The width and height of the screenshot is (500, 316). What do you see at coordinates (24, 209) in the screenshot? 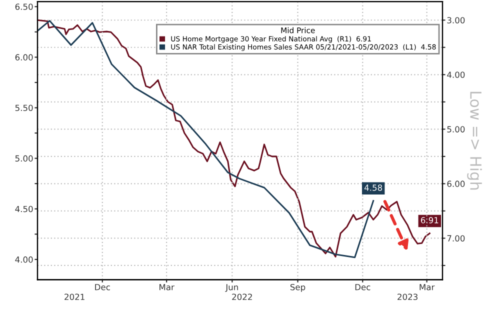
I see `y-tick-label: 4.50` at bounding box center [24, 209].